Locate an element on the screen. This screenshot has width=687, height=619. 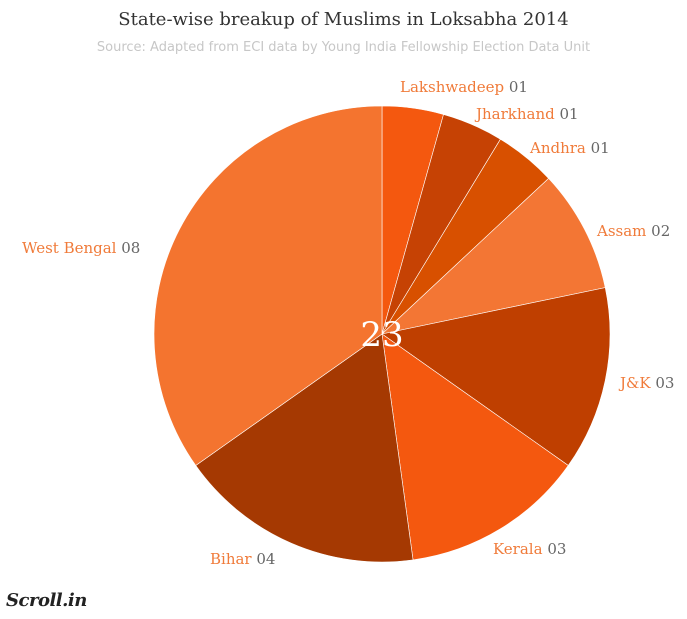
slice-label-value: 04 is located at coordinates (265, 559).